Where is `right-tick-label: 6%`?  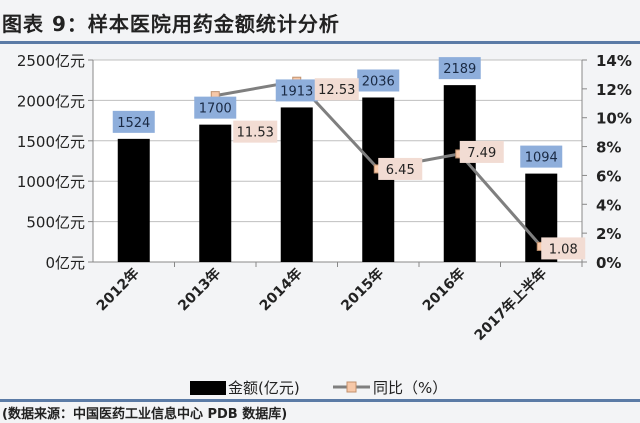 right-tick-label: 6% is located at coordinates (608, 176).